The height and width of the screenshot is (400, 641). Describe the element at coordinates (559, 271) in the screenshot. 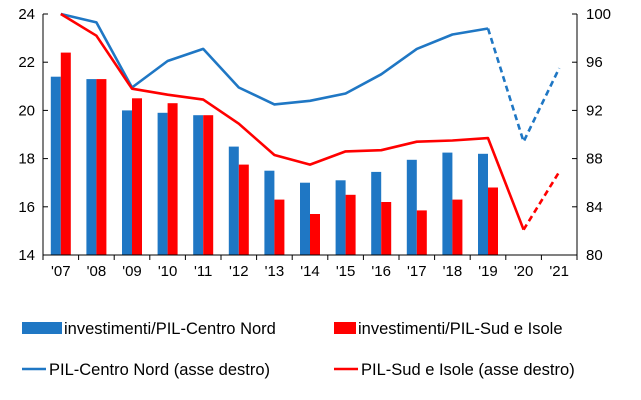

I see `x-tick-label-21: '21` at that location.